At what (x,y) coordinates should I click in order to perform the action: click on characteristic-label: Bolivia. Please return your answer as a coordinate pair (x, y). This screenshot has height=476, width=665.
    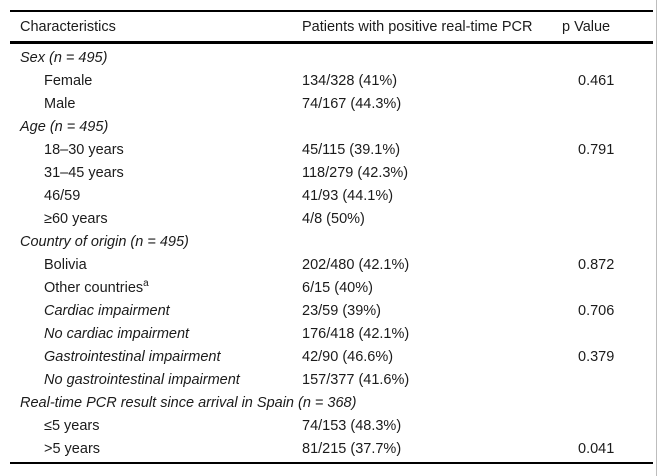
    Looking at the image, I should click on (65, 264).